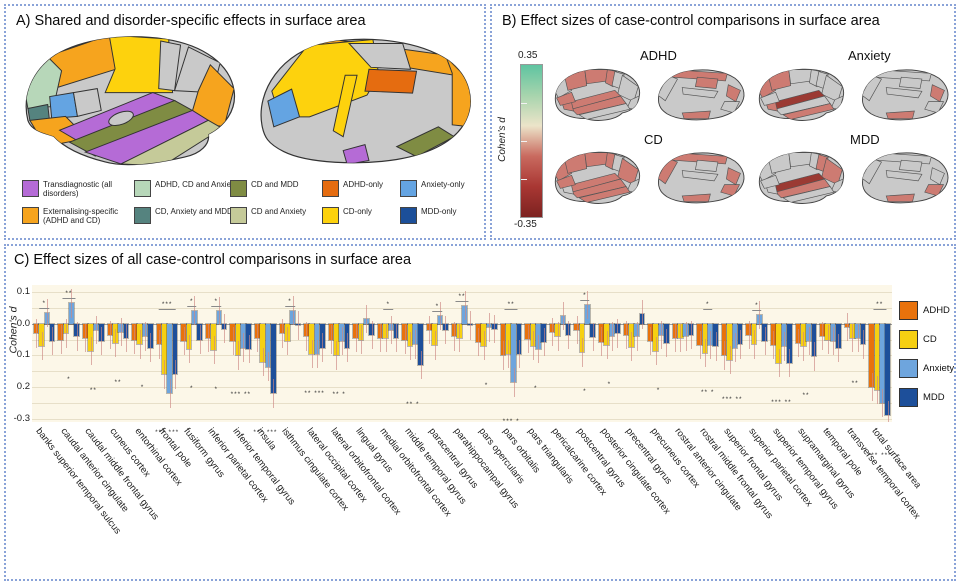 This screenshot has height=585, width=960. What do you see at coordinates (357, 211) in the screenshot?
I see `legend-label-cd_only: CD-only` at bounding box center [357, 211].